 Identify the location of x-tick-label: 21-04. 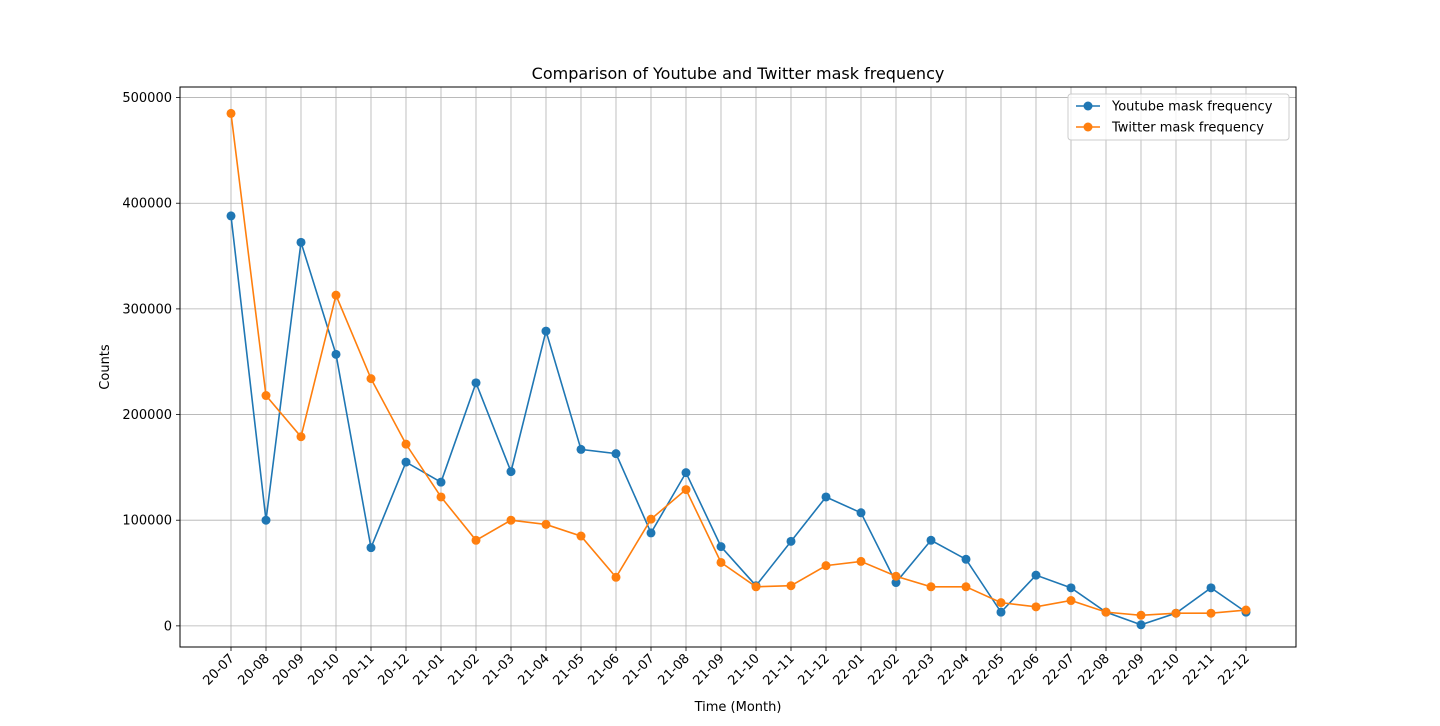
(534, 669).